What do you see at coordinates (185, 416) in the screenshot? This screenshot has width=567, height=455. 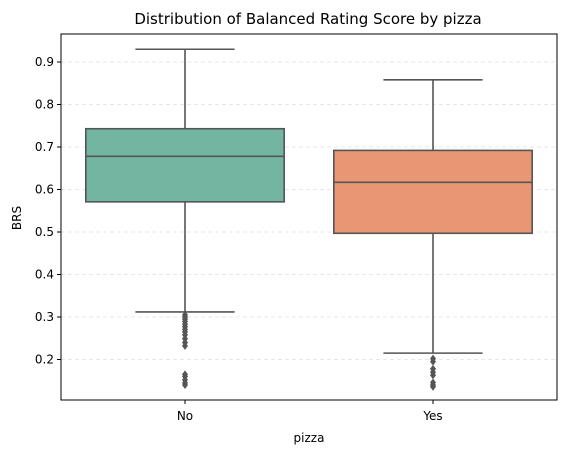 I see `x-tick-label: No` at bounding box center [185, 416].